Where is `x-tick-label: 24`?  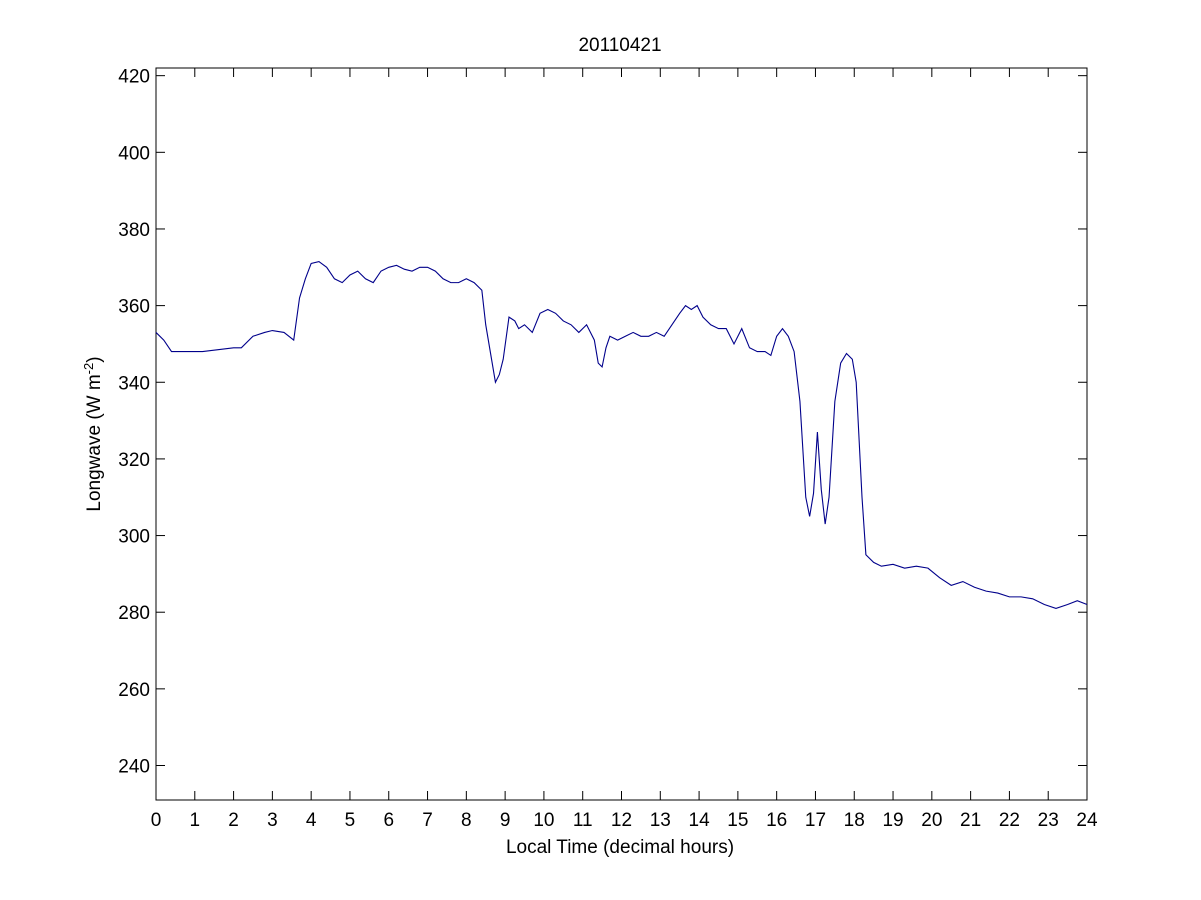
x-tick-label: 24 is located at coordinates (1087, 820).